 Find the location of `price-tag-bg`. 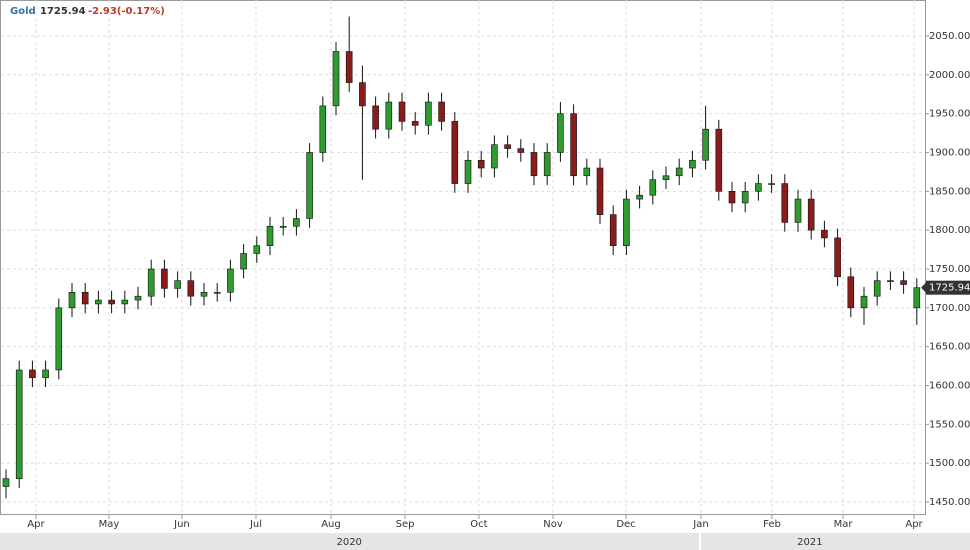

price-tag-bg is located at coordinates (948, 287).